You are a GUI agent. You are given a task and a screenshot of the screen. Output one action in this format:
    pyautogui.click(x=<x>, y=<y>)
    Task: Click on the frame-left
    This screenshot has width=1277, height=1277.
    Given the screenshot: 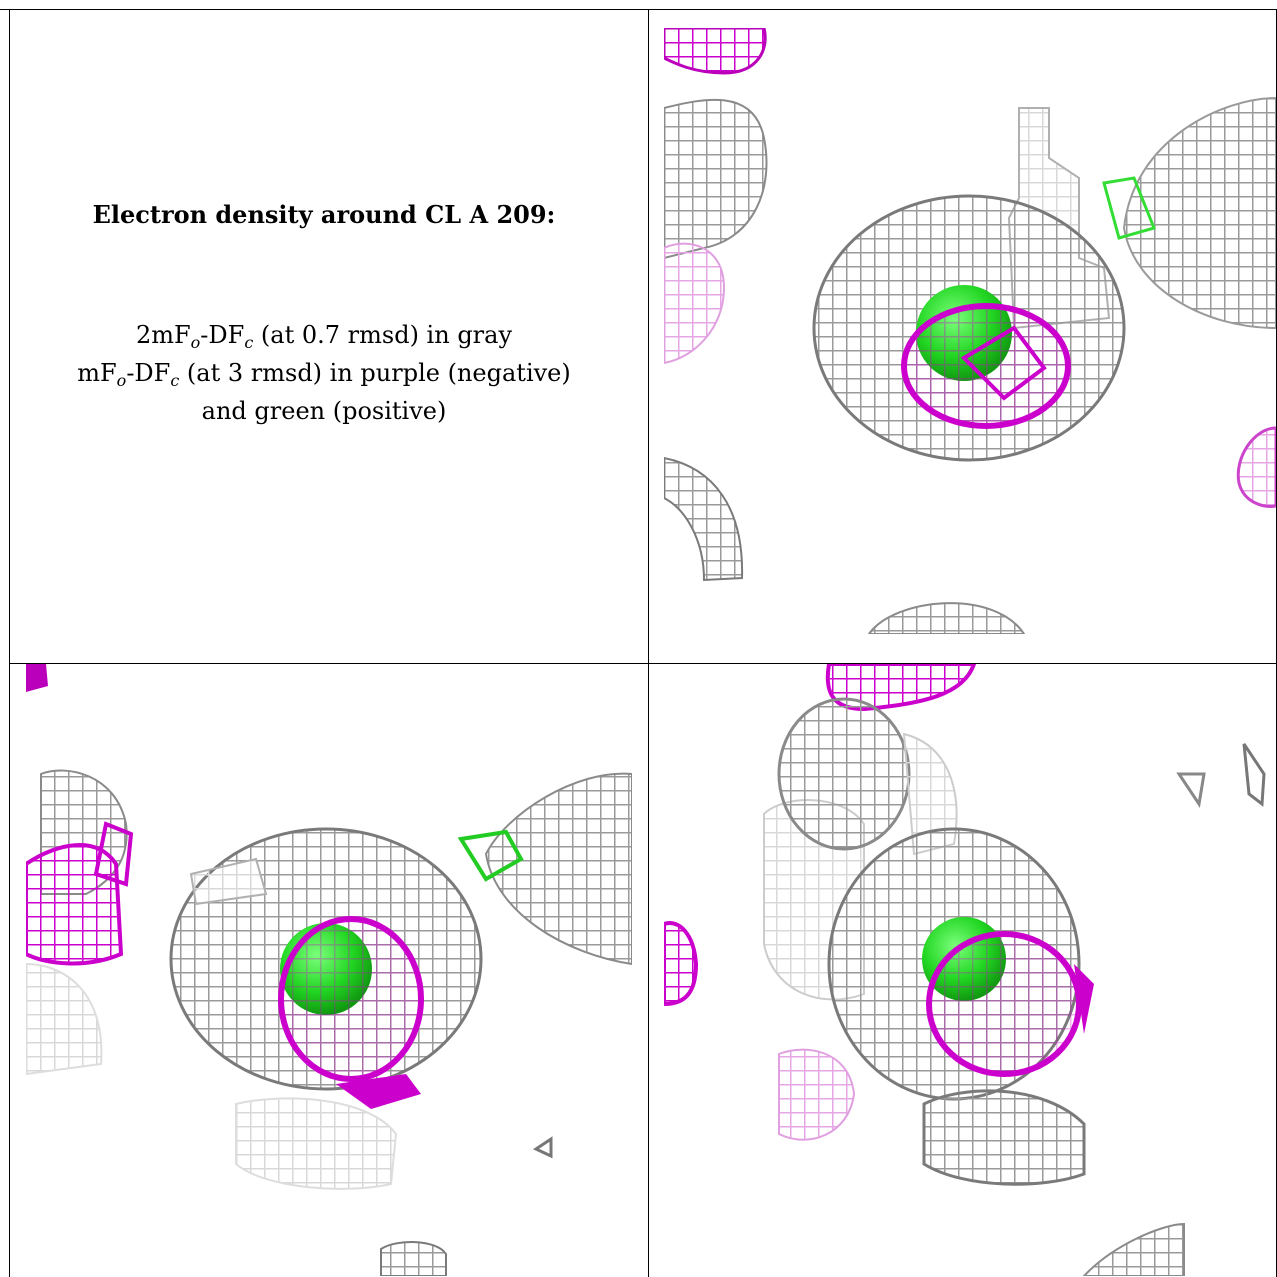 What is the action you would take?
    pyautogui.click(x=9, y=643)
    